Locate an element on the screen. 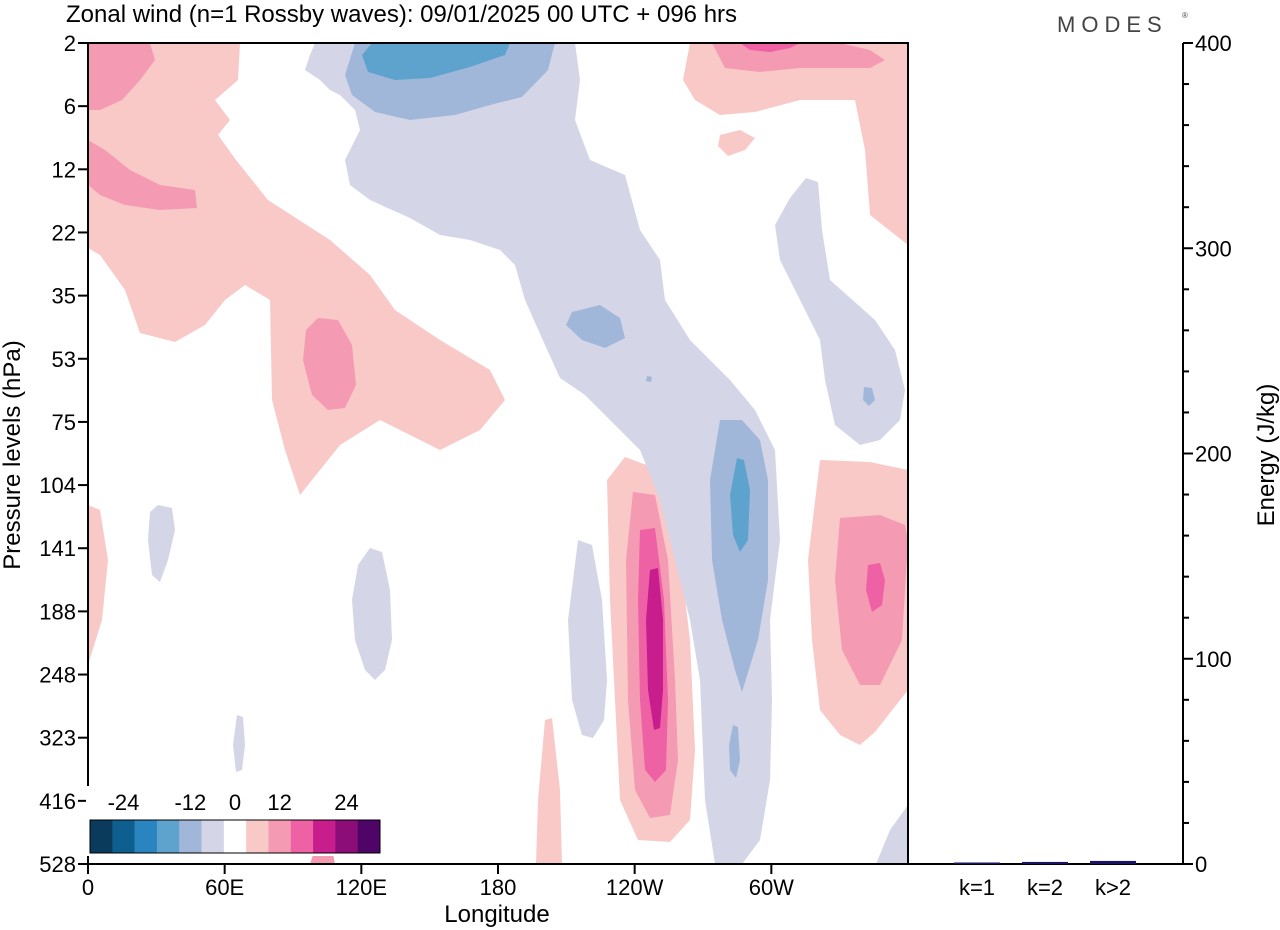 Image resolution: width=1280 pixels, height=930 pixels. pressure-tick-label: 323 is located at coordinates (57, 738).